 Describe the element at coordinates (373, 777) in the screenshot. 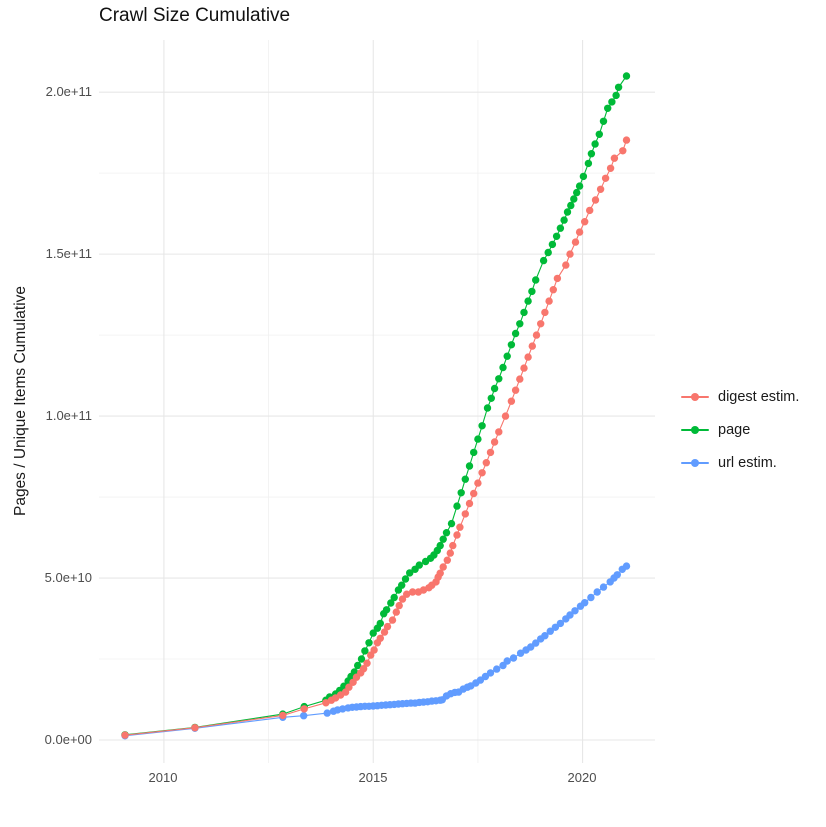

I see `x-tick-label-1: 2015` at that location.